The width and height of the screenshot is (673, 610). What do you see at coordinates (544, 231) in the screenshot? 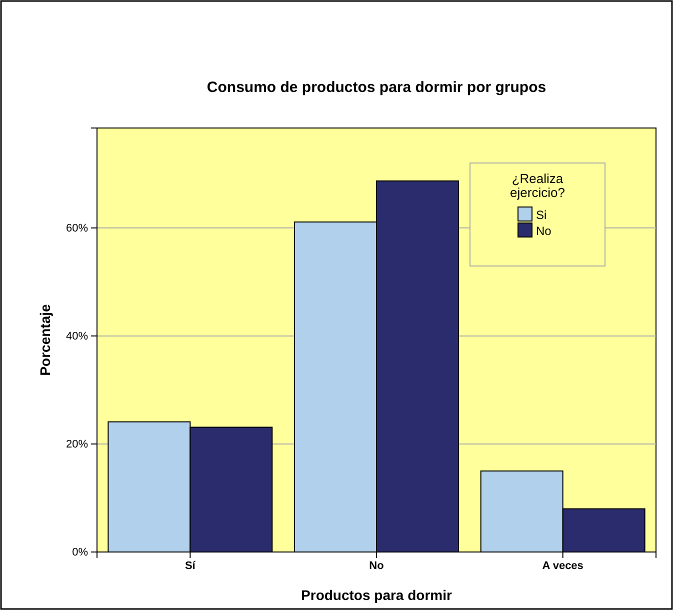
I see `legend-label: No` at bounding box center [544, 231].